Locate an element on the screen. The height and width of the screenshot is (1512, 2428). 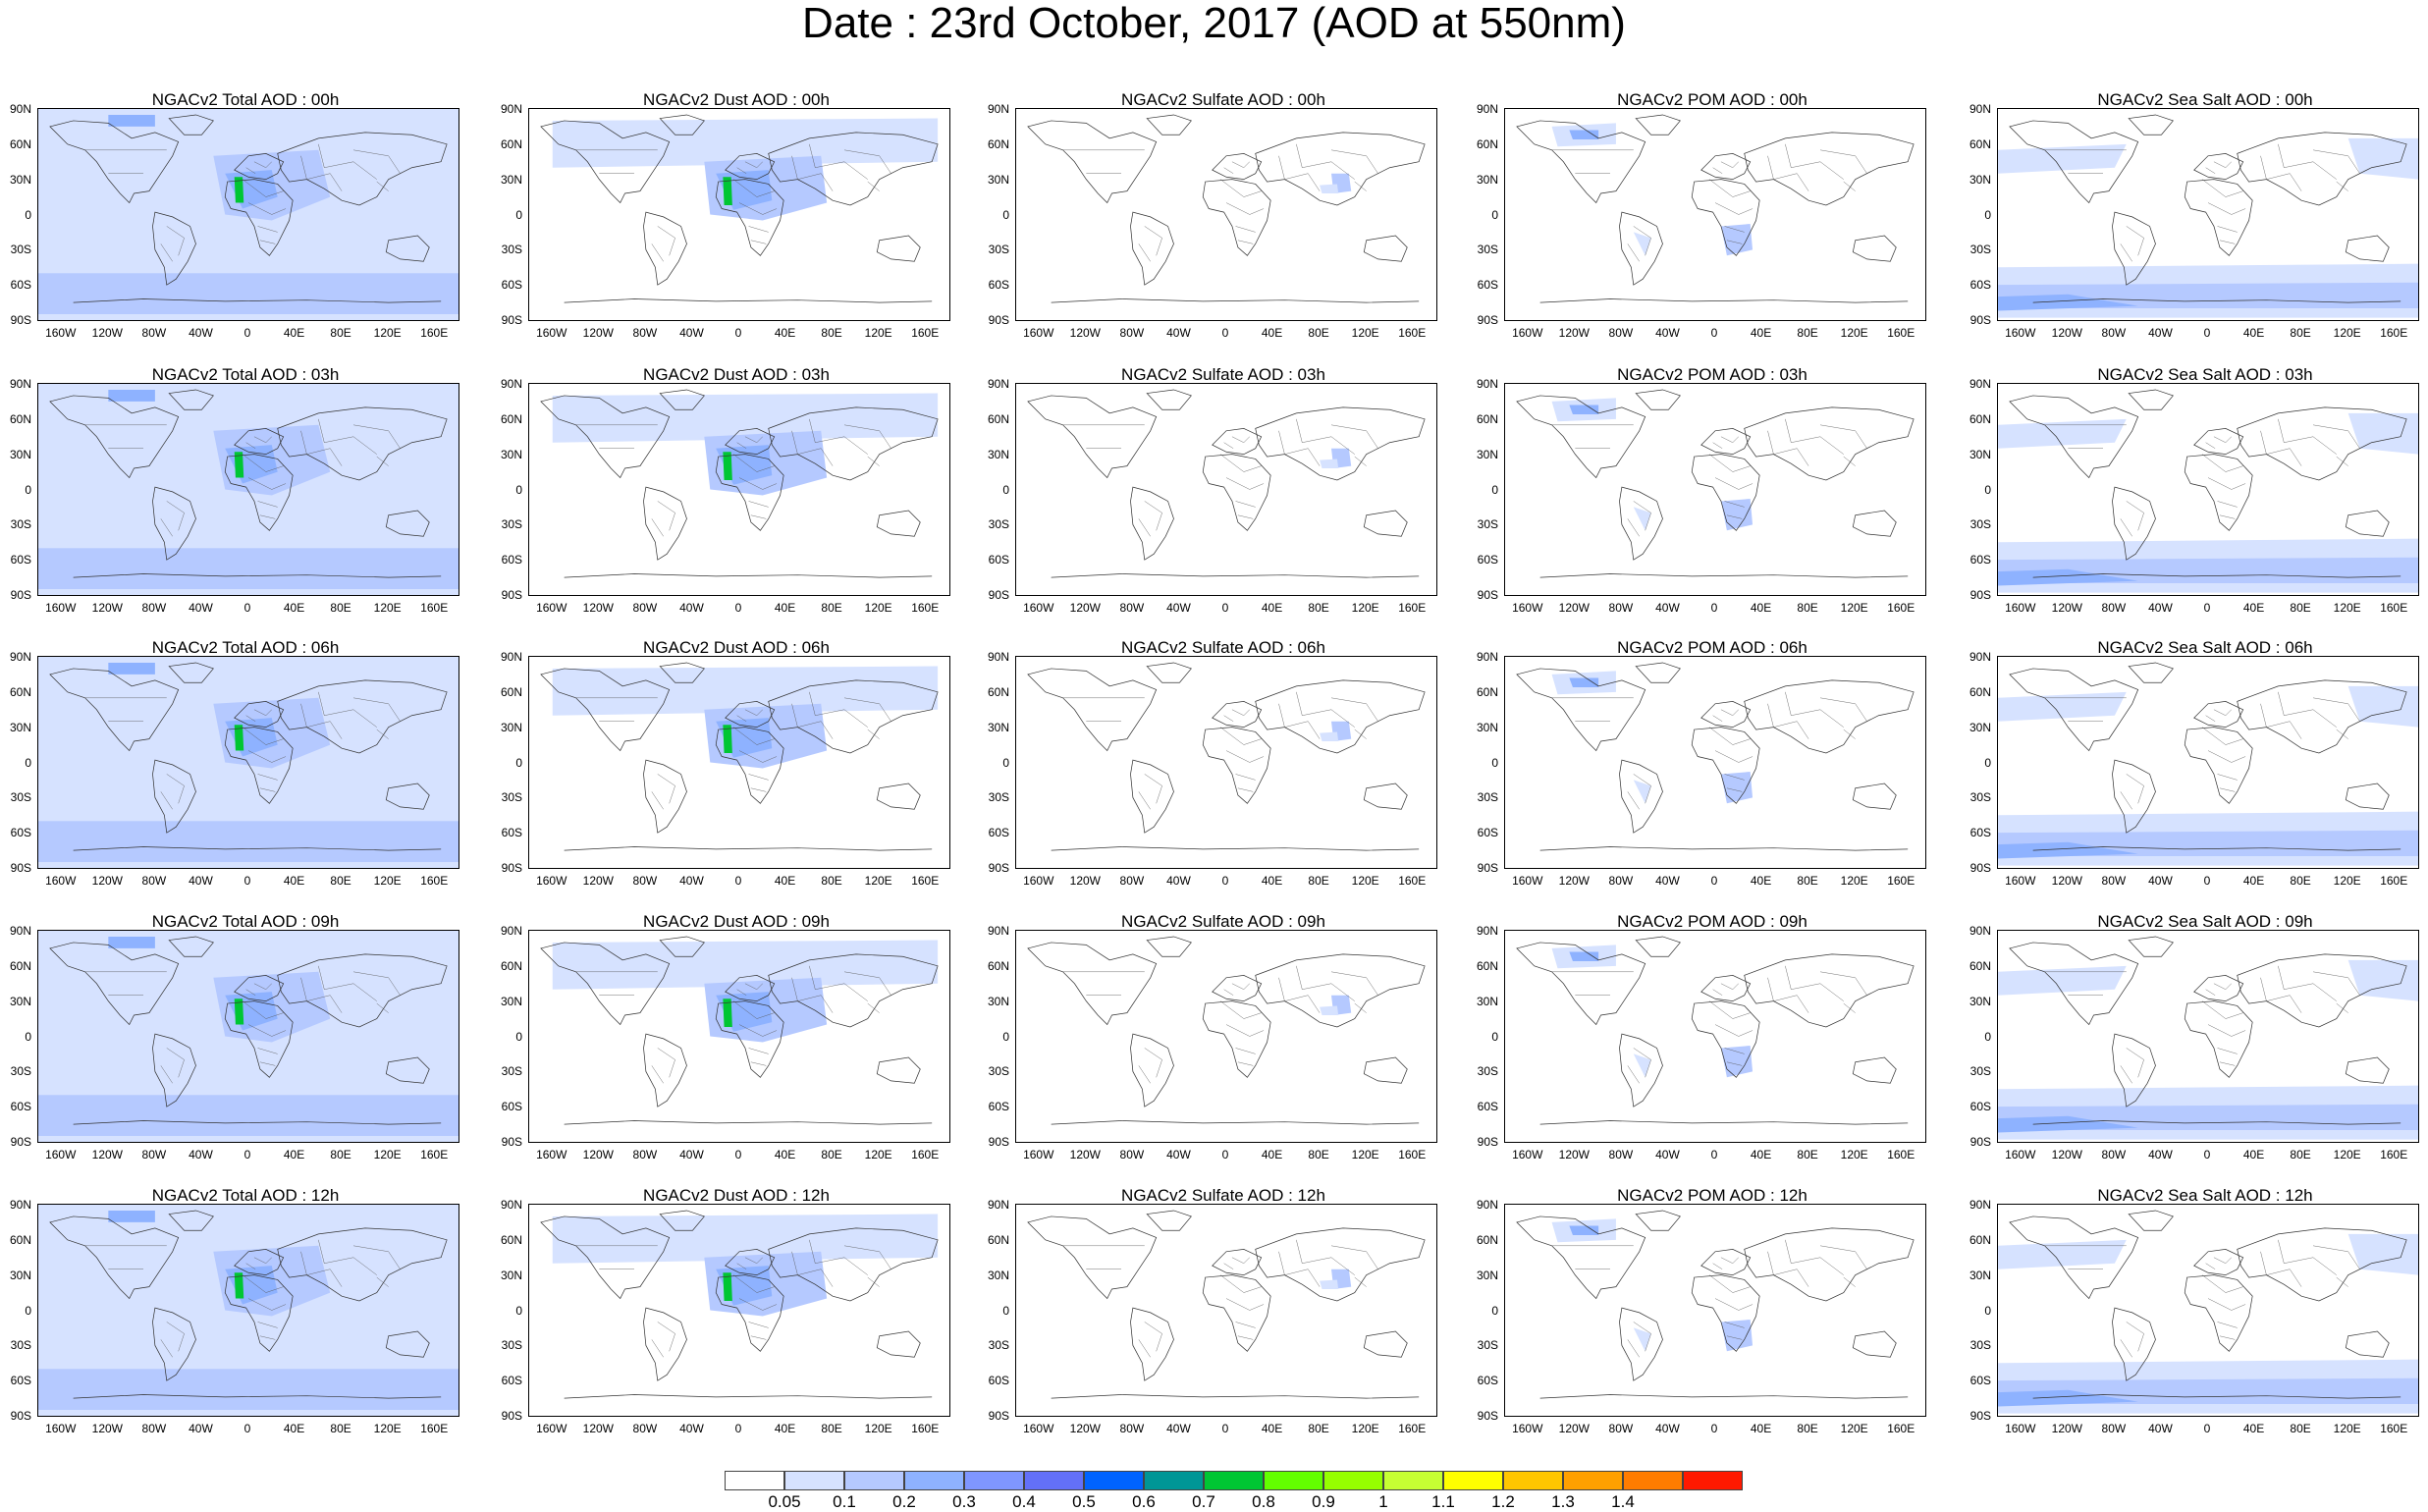
lat-tick-label: 30S is located at coordinates (21, 250).